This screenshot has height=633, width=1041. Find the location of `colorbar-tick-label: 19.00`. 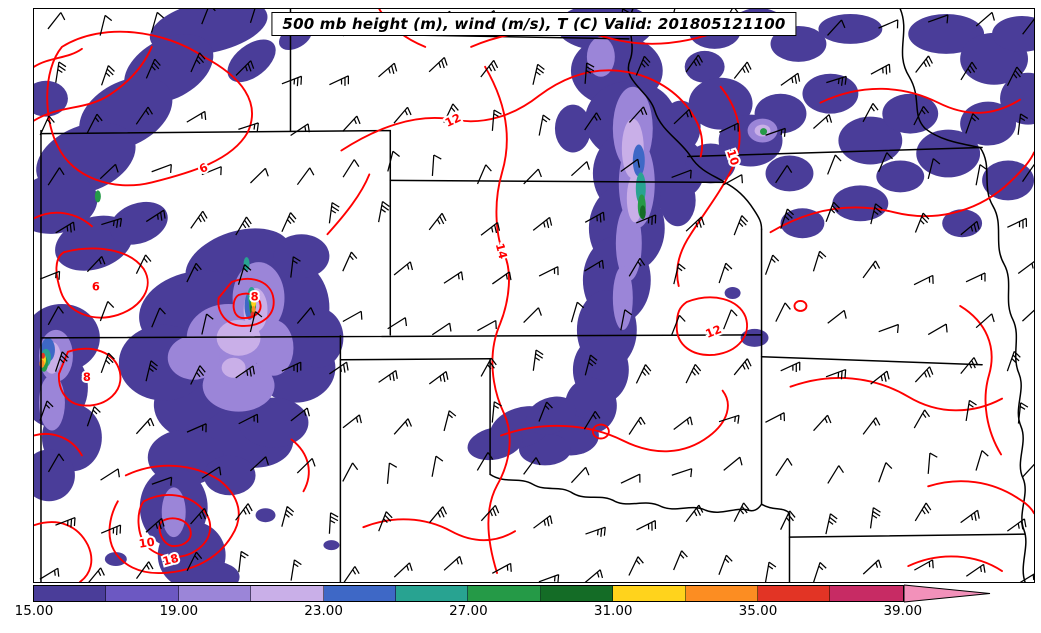

colorbar-tick-label: 19.00 is located at coordinates (179, 611).